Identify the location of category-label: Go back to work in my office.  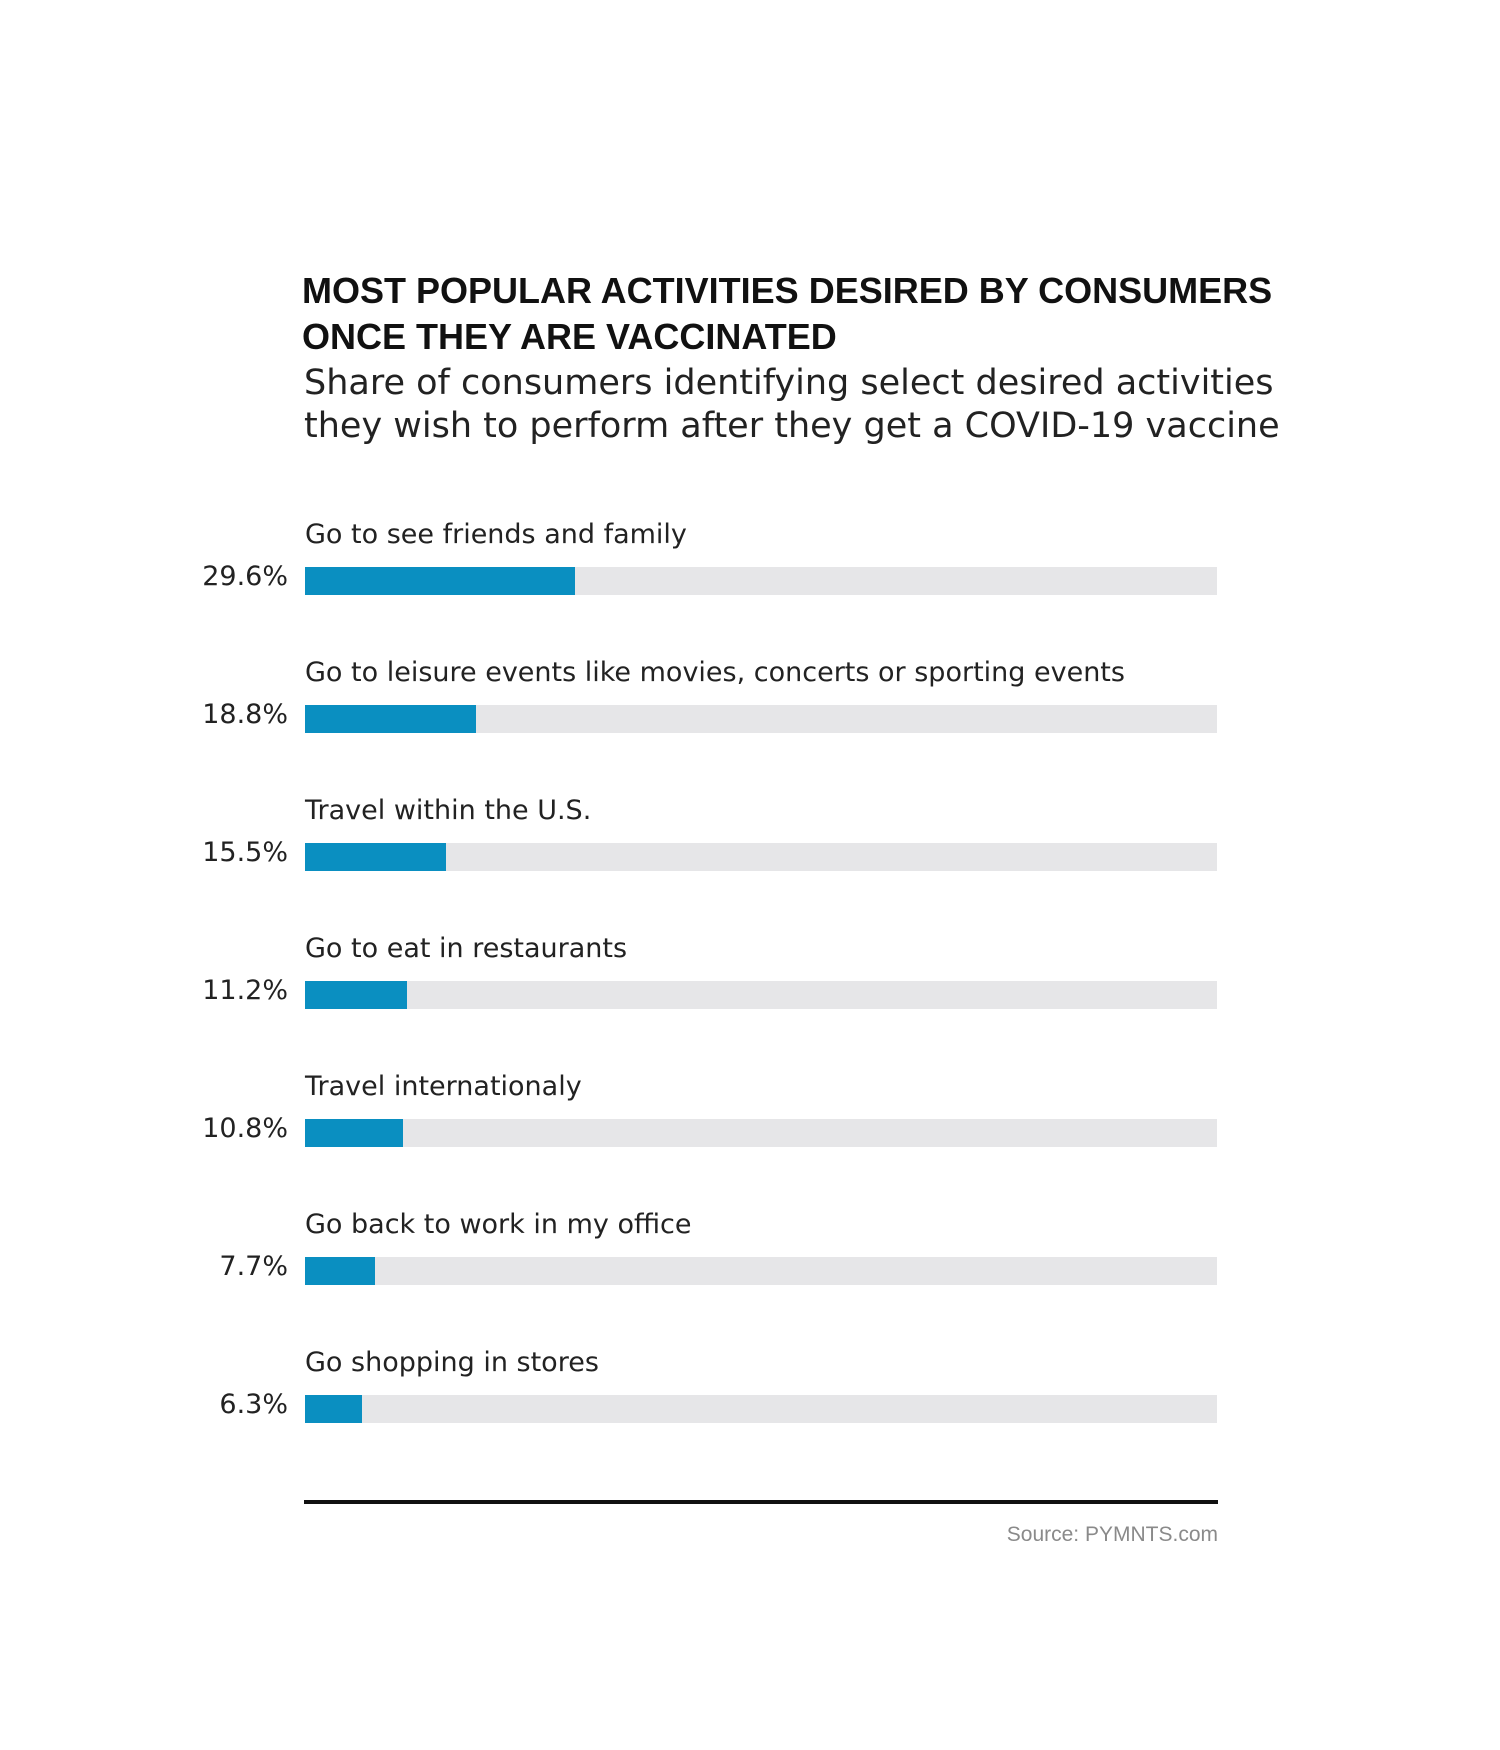
(498, 1224).